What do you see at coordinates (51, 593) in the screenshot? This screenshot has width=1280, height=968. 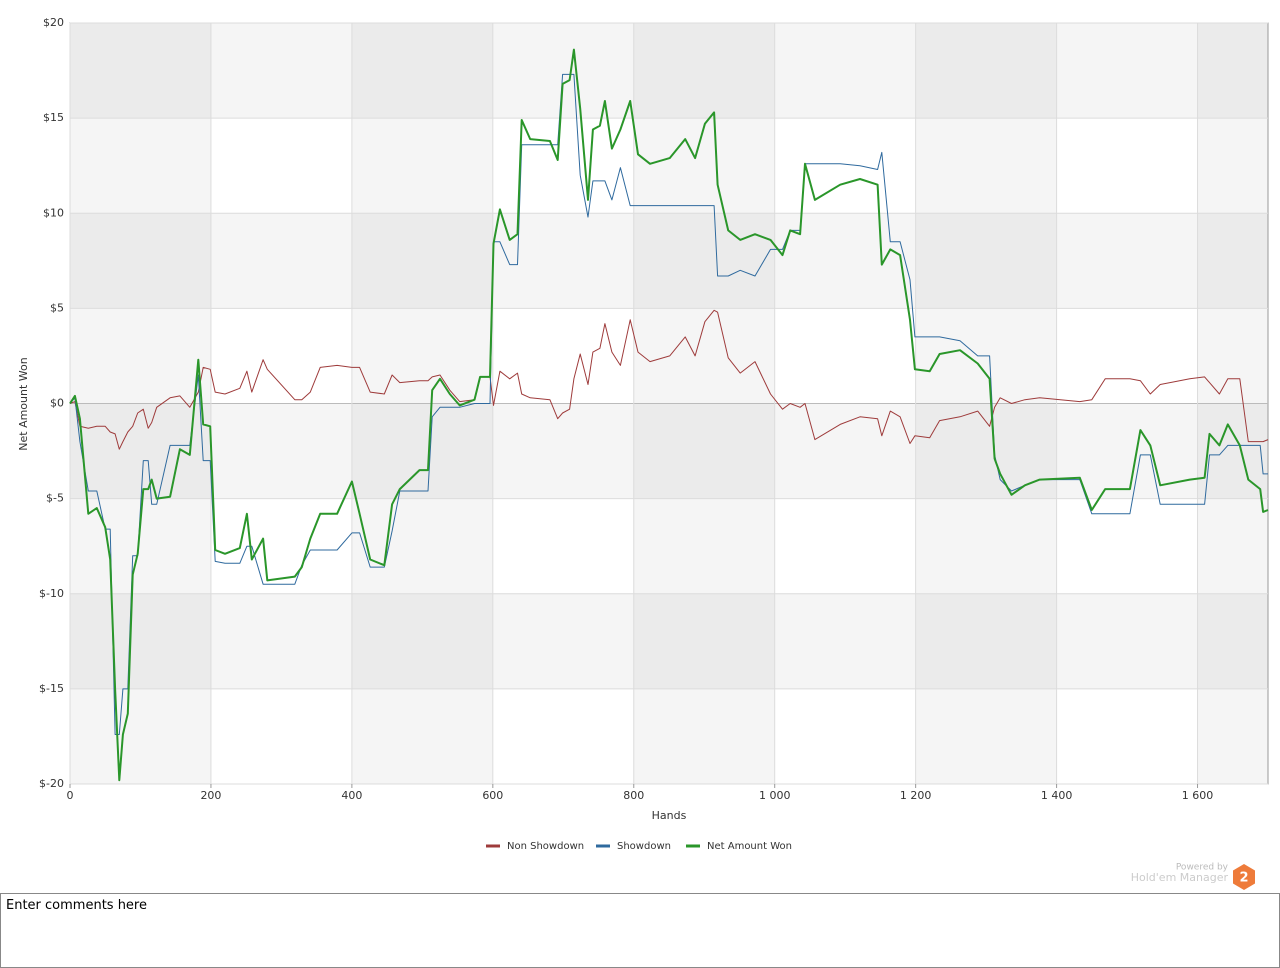 I see `y-tick-label: $-10` at bounding box center [51, 593].